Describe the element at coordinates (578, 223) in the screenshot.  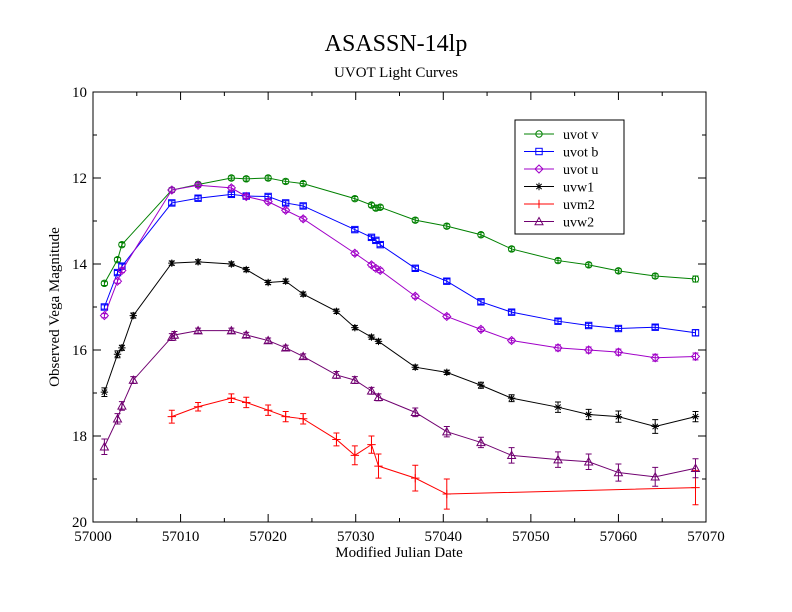
I see `legend-label: uvw2` at that location.